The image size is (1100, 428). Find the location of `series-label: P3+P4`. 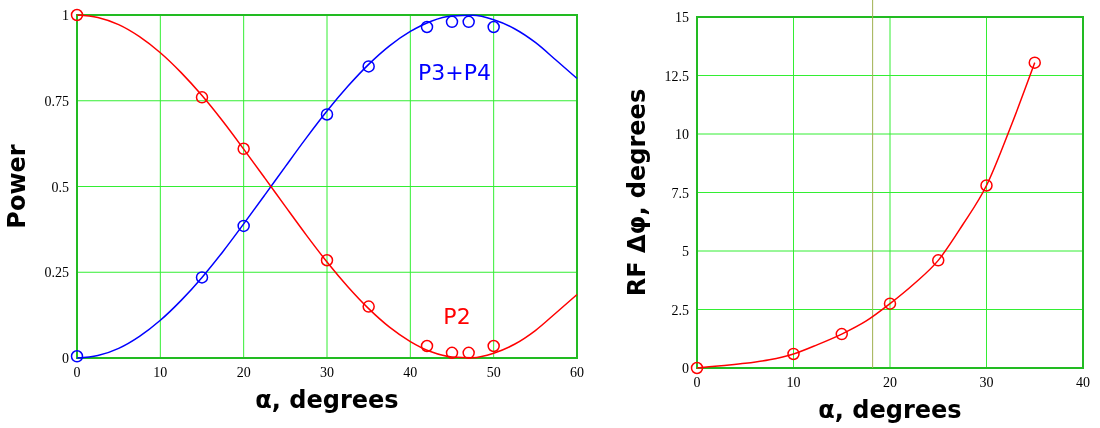

series-label: P3+P4 is located at coordinates (454, 73).